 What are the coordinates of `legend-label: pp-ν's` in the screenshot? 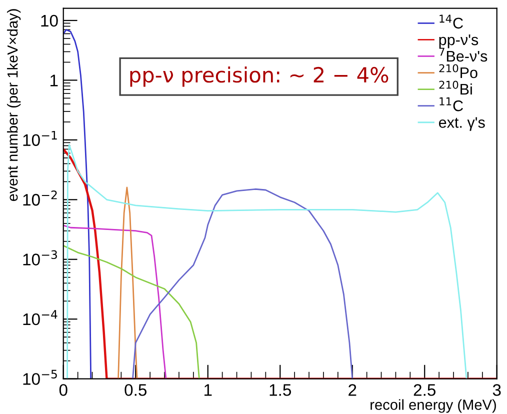 It's located at (458, 41).